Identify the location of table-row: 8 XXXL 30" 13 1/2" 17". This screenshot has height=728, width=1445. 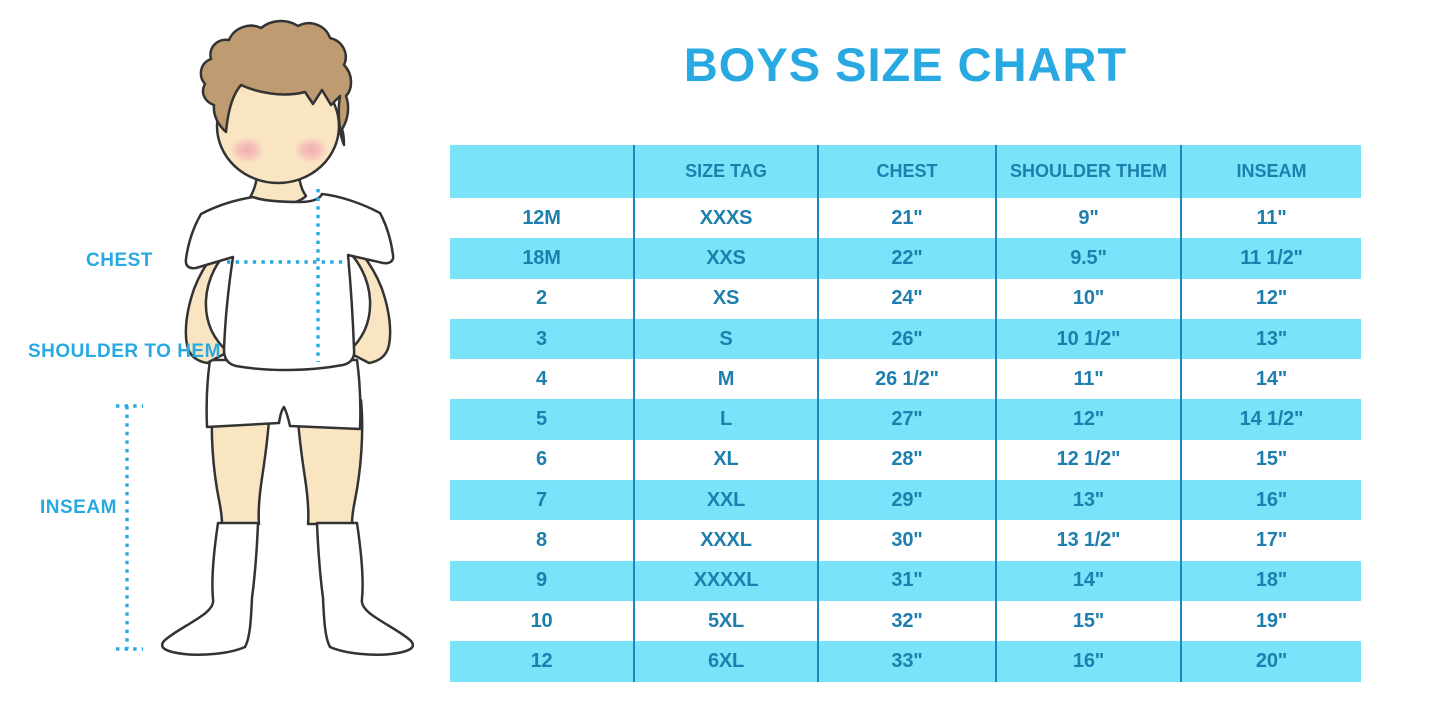
(905, 540).